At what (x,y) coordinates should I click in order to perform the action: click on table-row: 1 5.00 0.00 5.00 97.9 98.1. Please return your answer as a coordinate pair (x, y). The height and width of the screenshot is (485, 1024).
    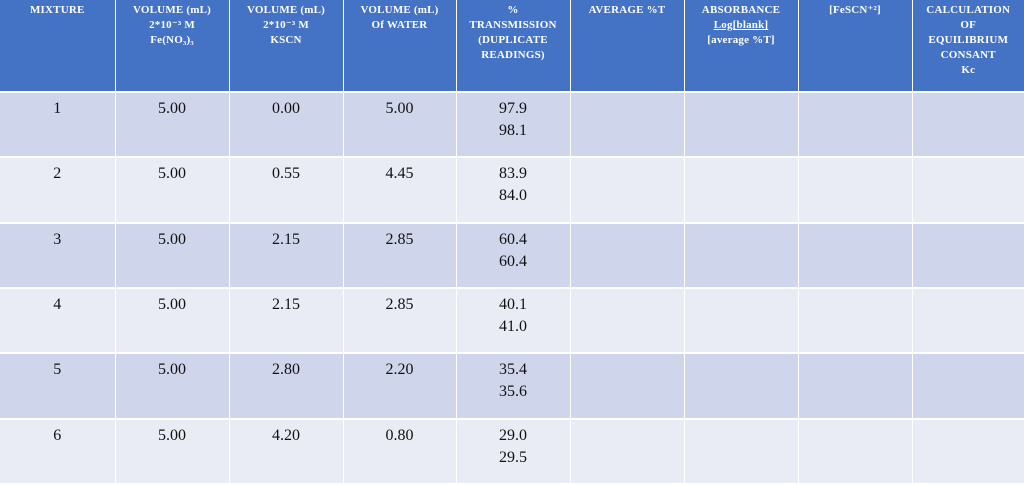
    Looking at the image, I should click on (512, 125).